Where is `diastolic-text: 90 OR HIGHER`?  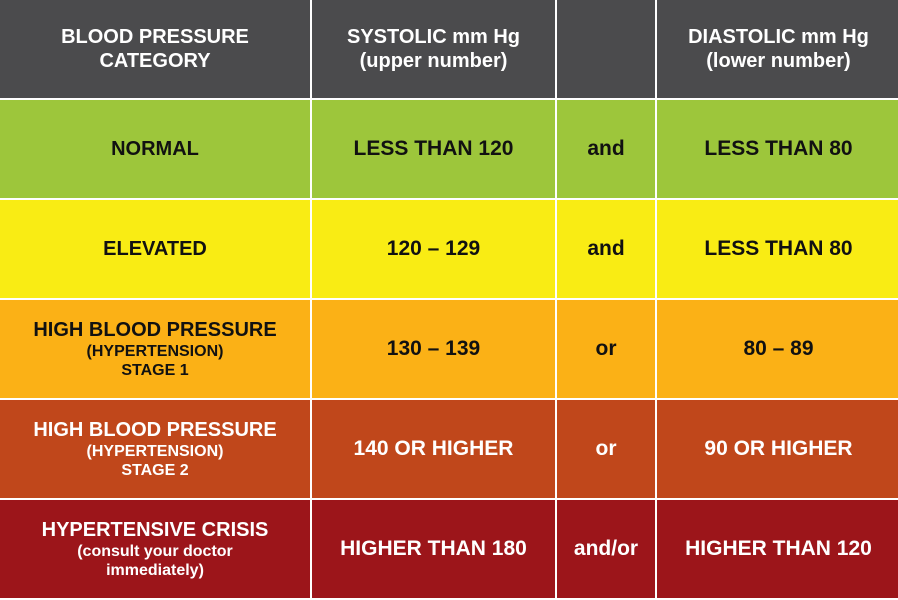
diastolic-text: 90 OR HIGHER is located at coordinates (778, 449).